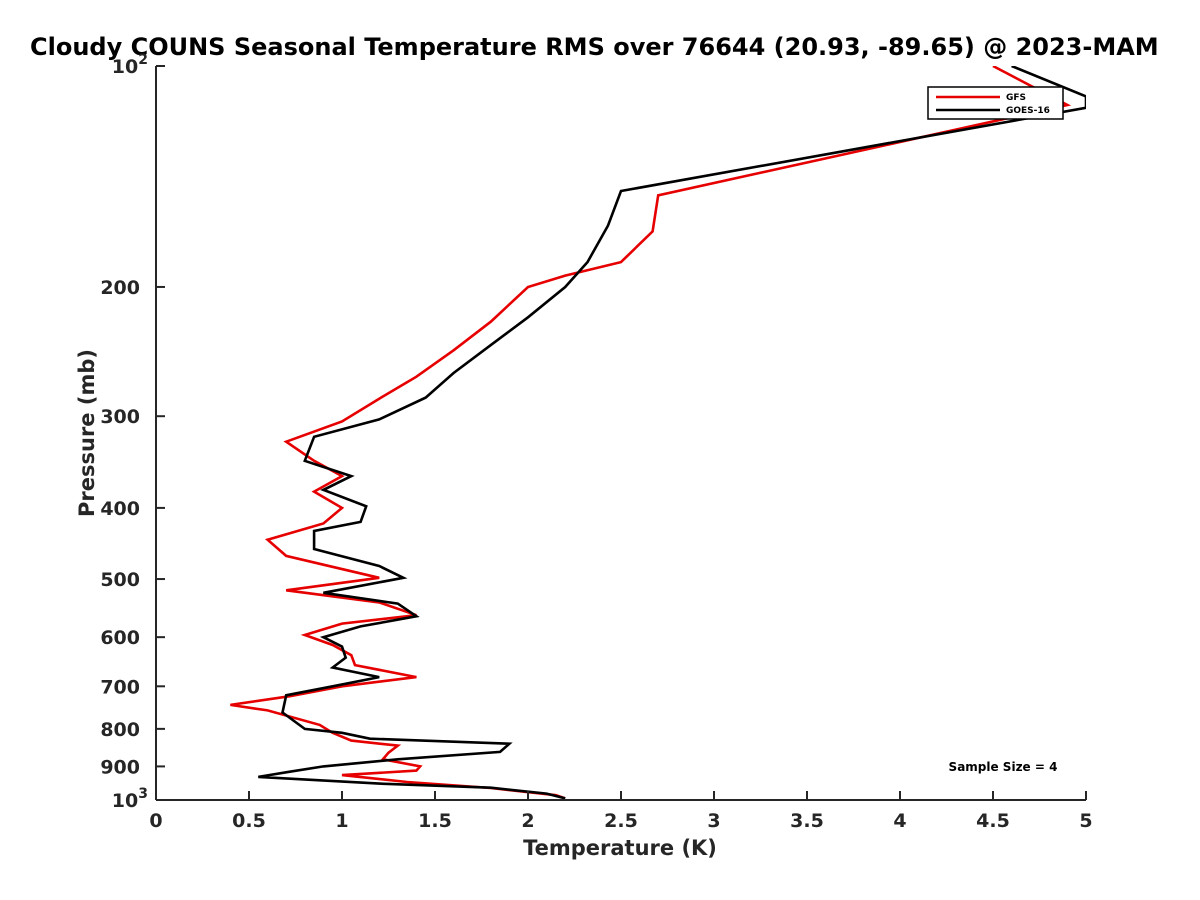 The width and height of the screenshot is (1200, 900). I want to click on legend-box, so click(995, 103).